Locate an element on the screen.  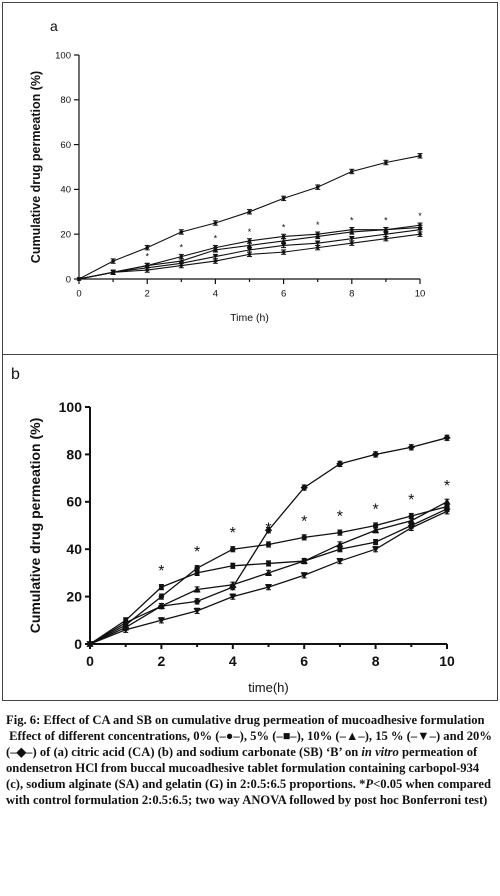
legend-glyph-triangle-up: –▲– is located at coordinates (352, 736).